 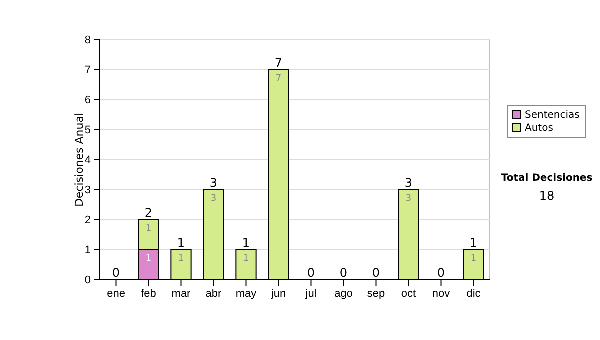 What do you see at coordinates (87, 220) in the screenshot?
I see `y-tick-label: 2` at bounding box center [87, 220].